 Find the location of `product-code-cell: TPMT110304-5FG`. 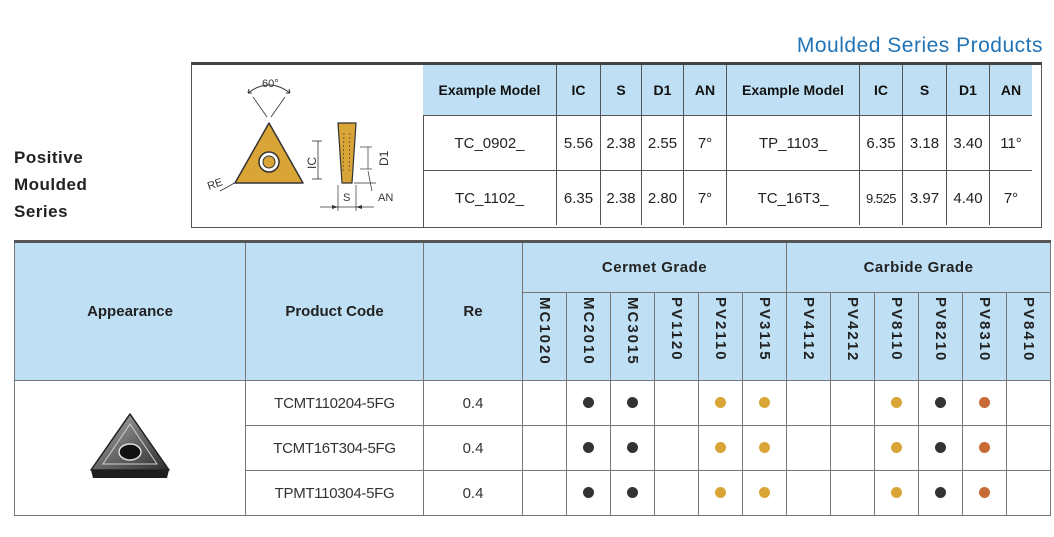

product-code-cell: TPMT110304-5FG is located at coordinates (334, 493).